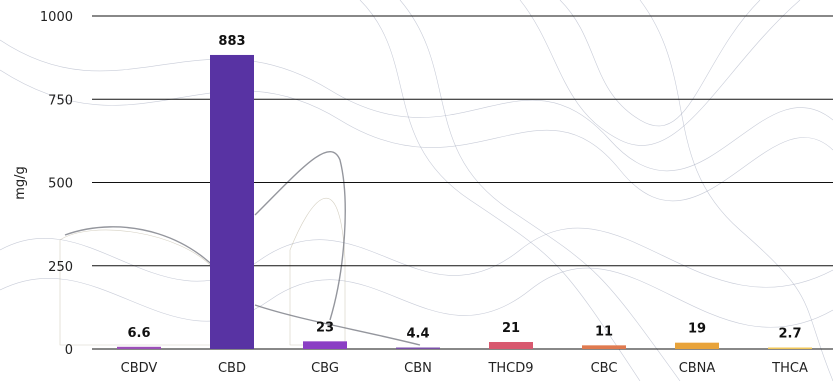 The height and width of the screenshot is (381, 833). What do you see at coordinates (418, 348) in the screenshot?
I see `bar-cbn` at bounding box center [418, 348].